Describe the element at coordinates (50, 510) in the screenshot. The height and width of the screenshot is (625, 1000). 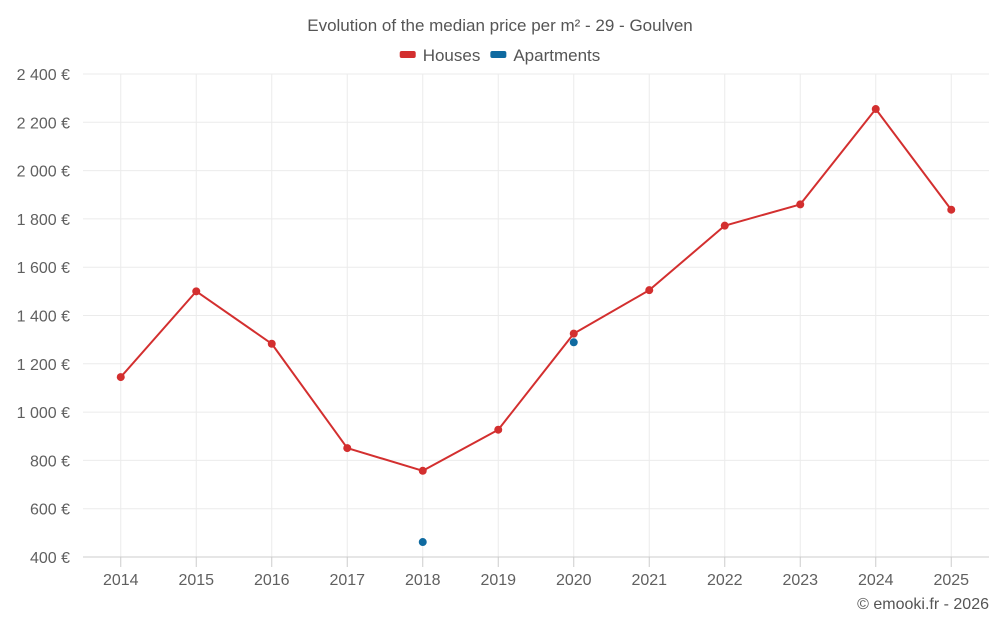
I see `y-tick-label: 600 €` at that location.